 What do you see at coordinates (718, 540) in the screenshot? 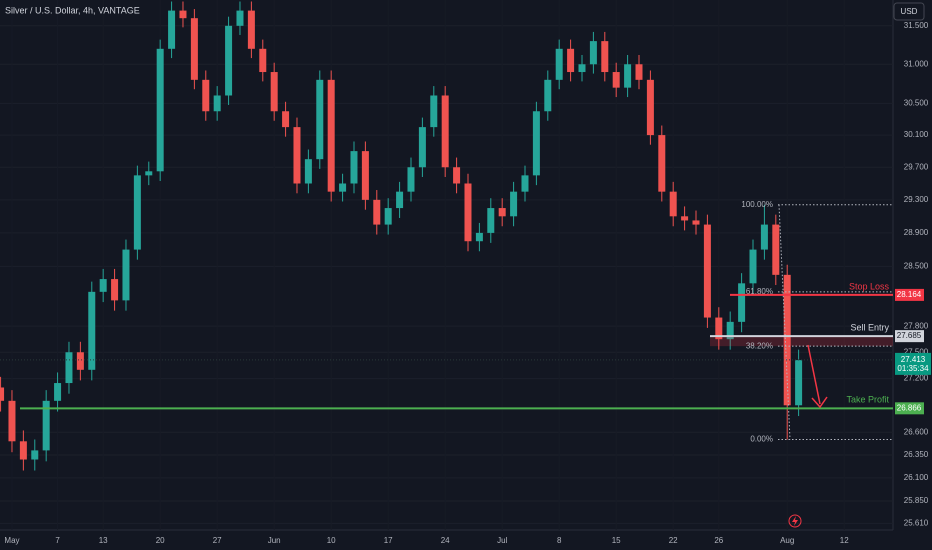
I see `x-tick-label: 26` at bounding box center [718, 540].